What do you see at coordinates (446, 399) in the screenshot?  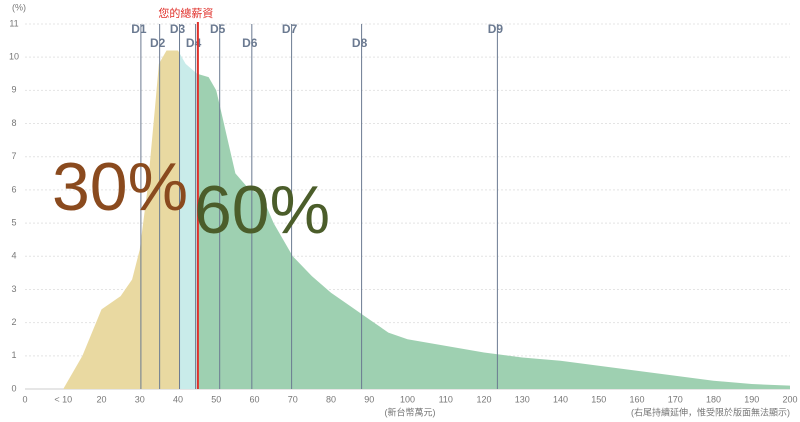 I see `x-tick-label: 110` at bounding box center [446, 399].